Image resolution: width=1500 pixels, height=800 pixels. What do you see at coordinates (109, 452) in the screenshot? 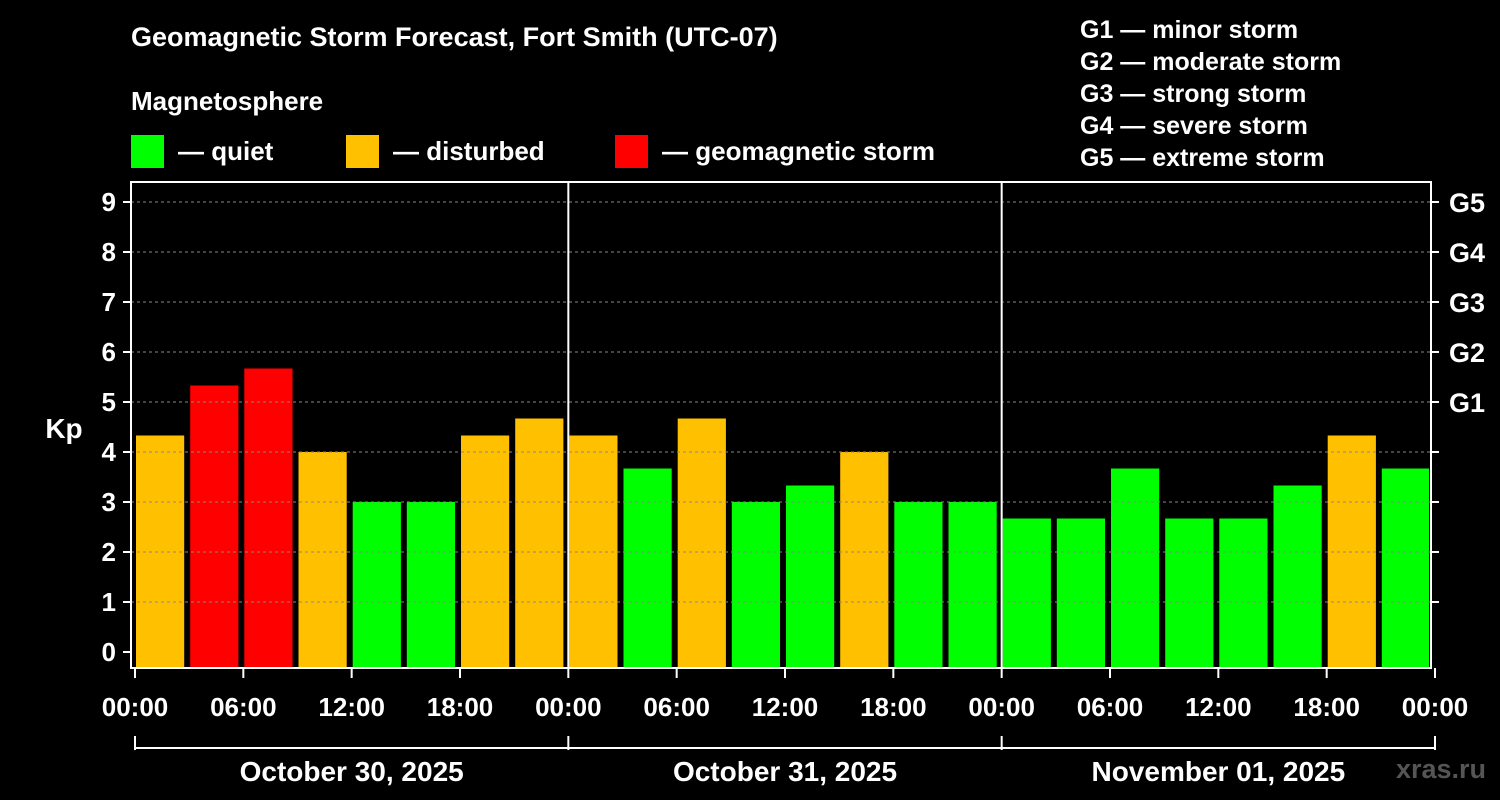
I see `y-tick-label: 4` at bounding box center [109, 452].